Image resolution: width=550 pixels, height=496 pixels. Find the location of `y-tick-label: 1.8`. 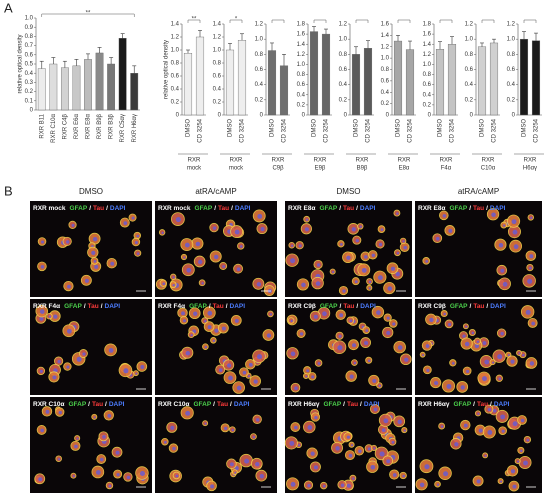

y-tick-label: 1.8 is located at coordinates (301, 25).